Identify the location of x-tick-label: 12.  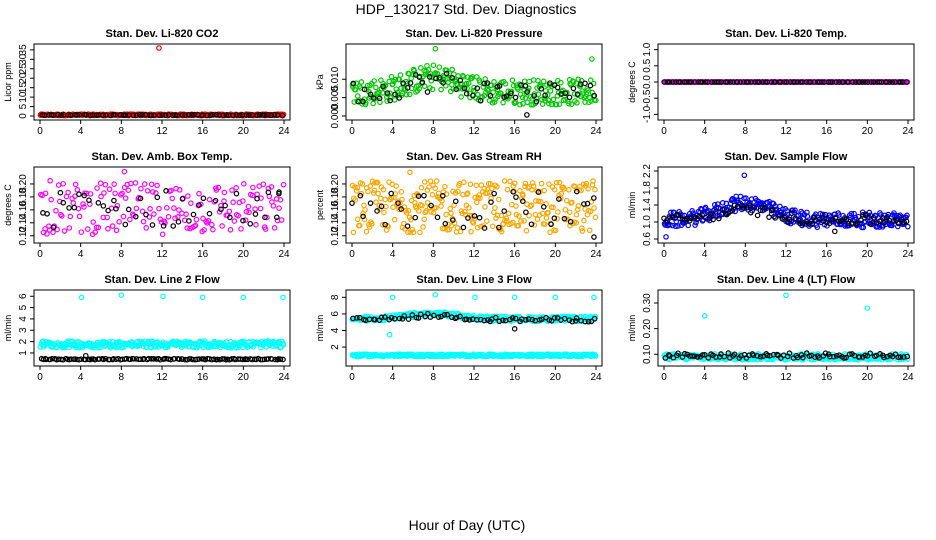
(786, 131).